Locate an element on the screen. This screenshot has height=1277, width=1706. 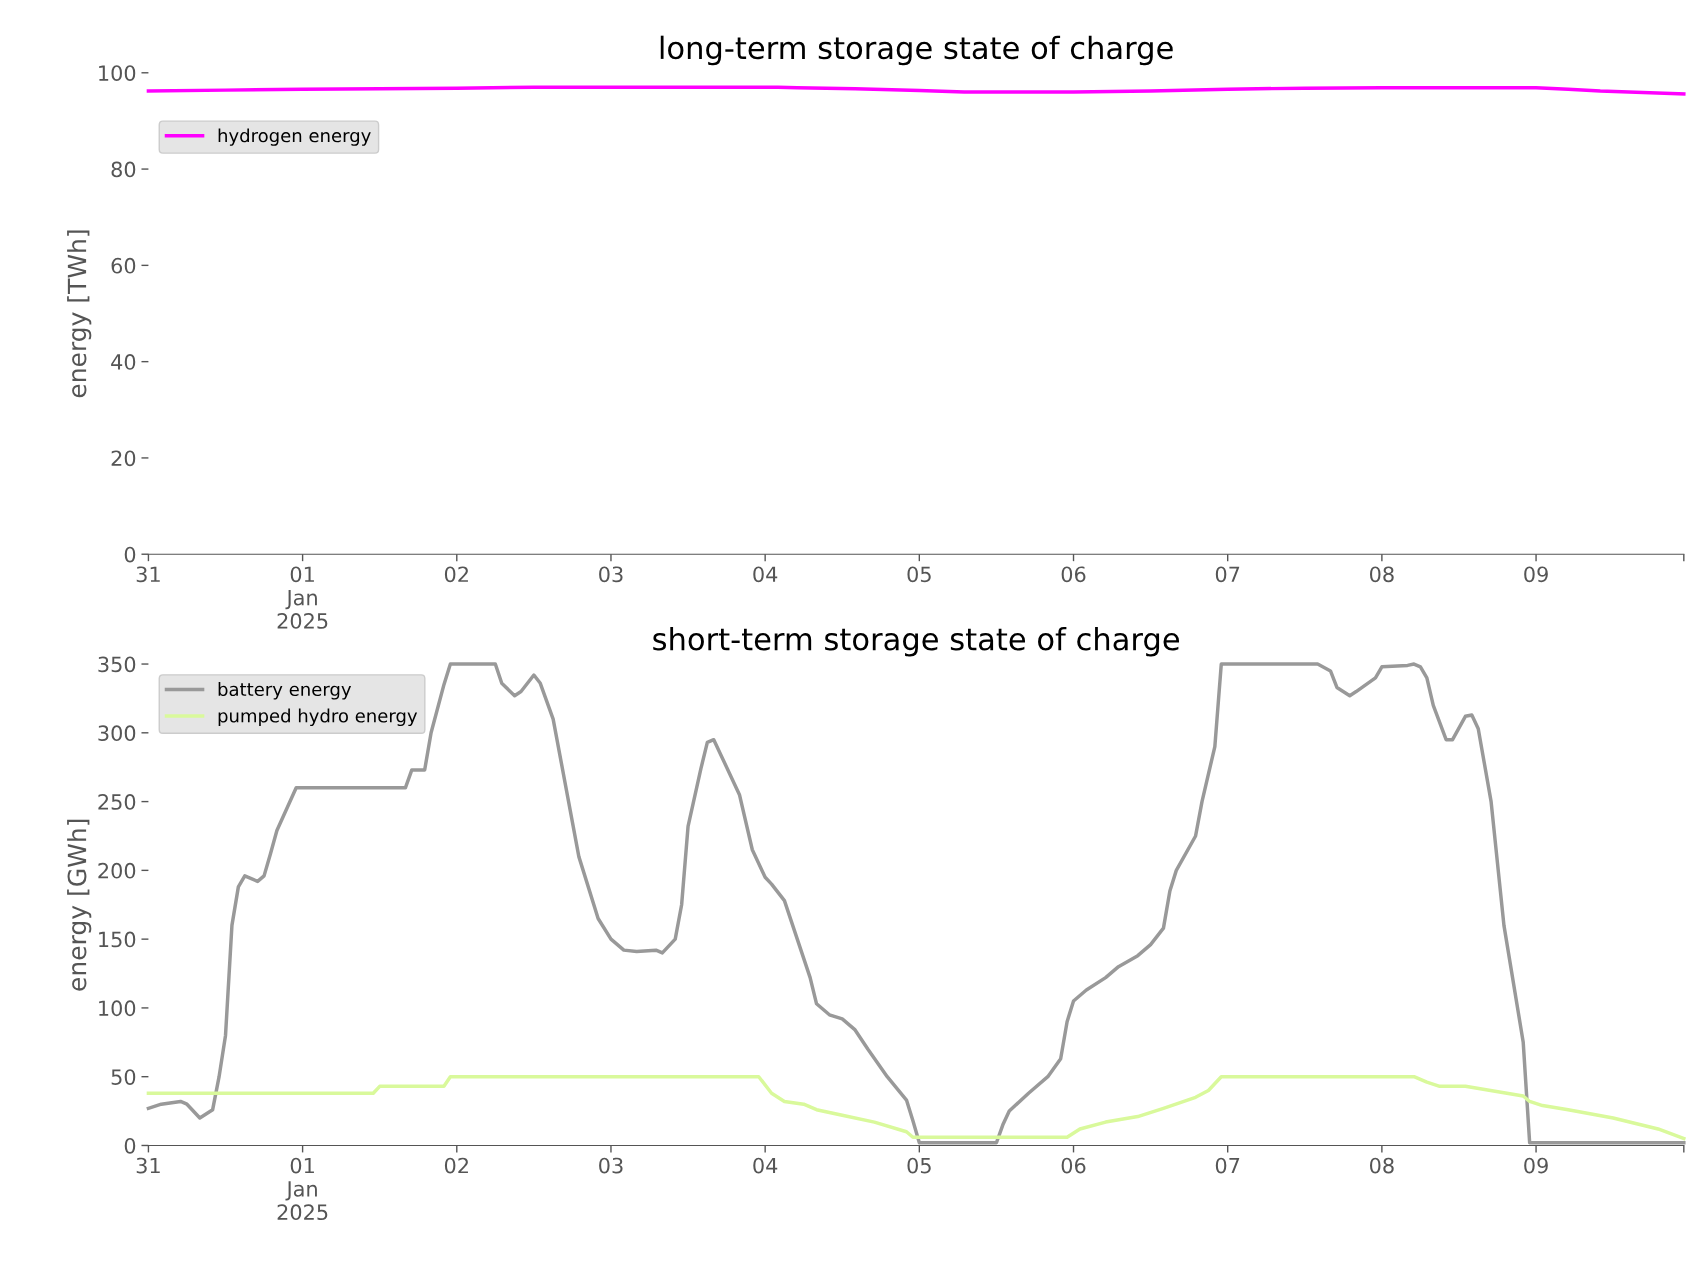
chart-title: short-term storage state of charge is located at coordinates (916, 641).